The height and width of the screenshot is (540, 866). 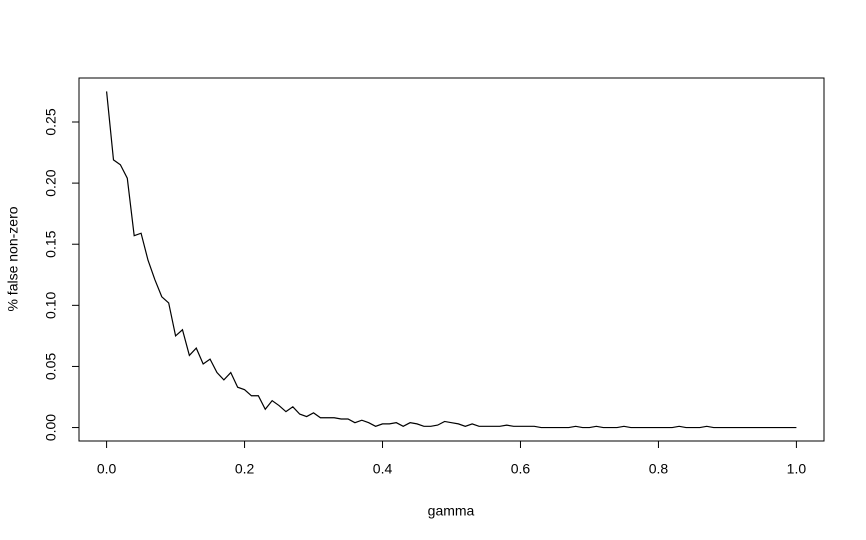 I want to click on x-tick-label: 1.0, so click(x=797, y=469).